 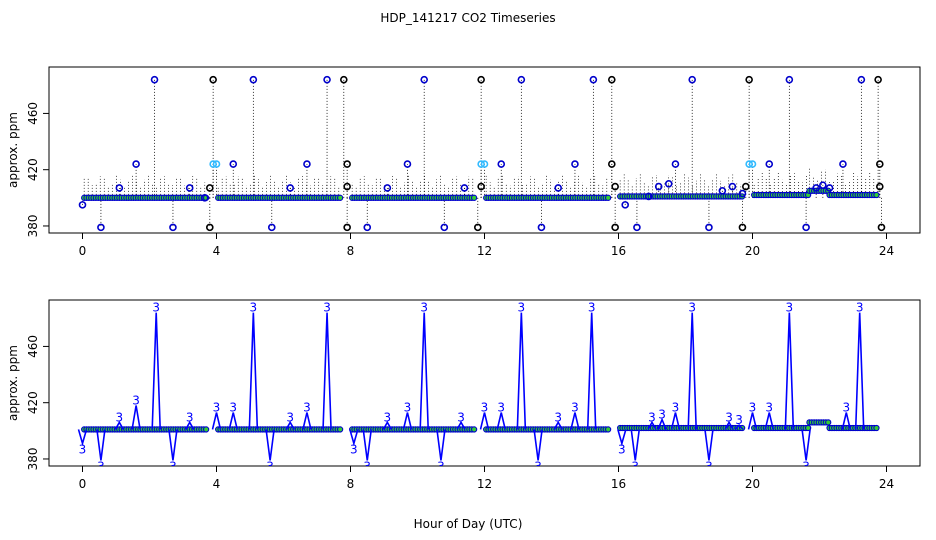 What do you see at coordinates (484, 251) in the screenshot?
I see `x-tick-label: 12` at bounding box center [484, 251].